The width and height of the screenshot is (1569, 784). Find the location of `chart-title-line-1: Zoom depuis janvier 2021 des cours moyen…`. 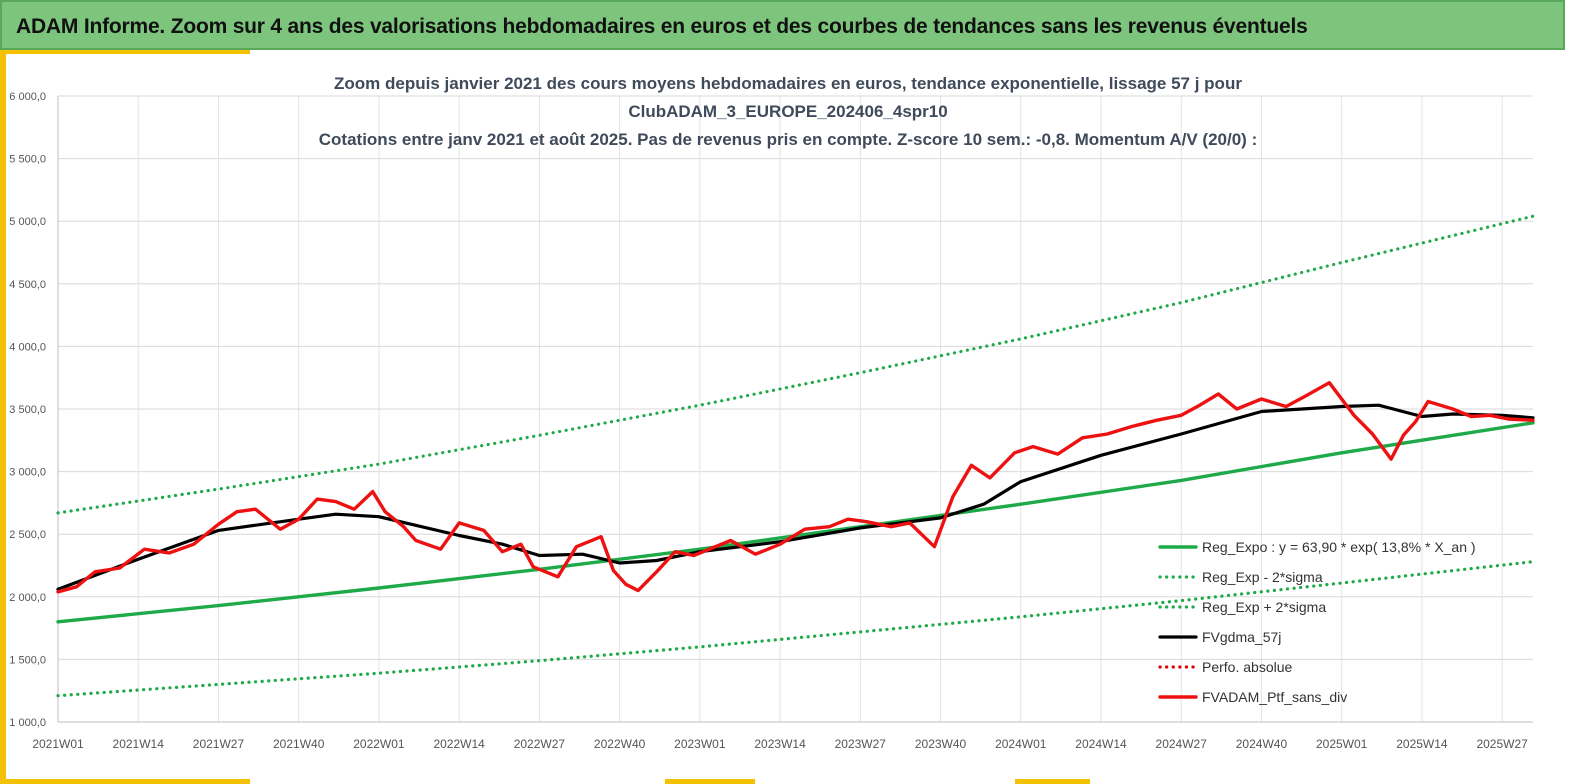

chart-title-line-1: Zoom depuis janvier 2021 des cours moyen… is located at coordinates (788, 83).